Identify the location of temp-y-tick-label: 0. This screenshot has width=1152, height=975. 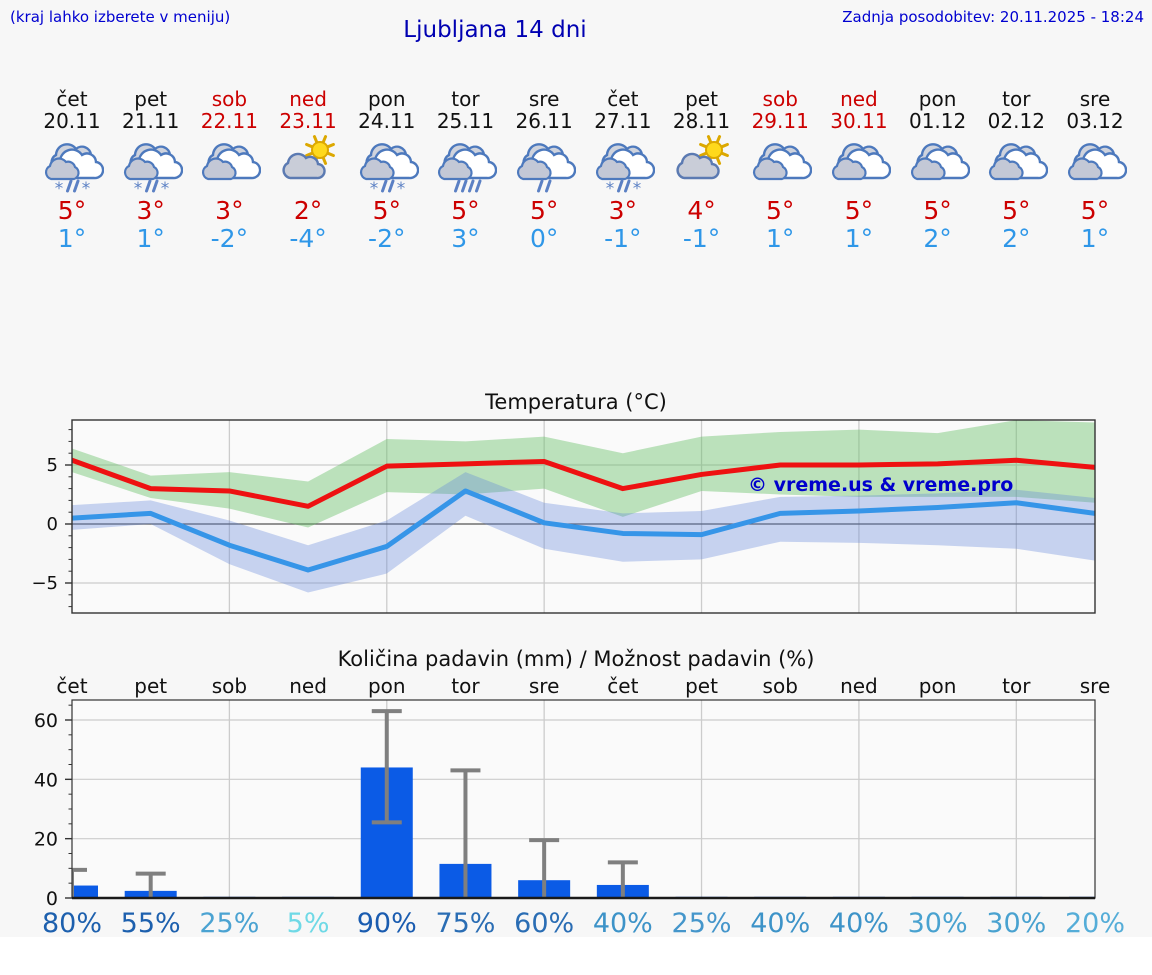
(52, 524).